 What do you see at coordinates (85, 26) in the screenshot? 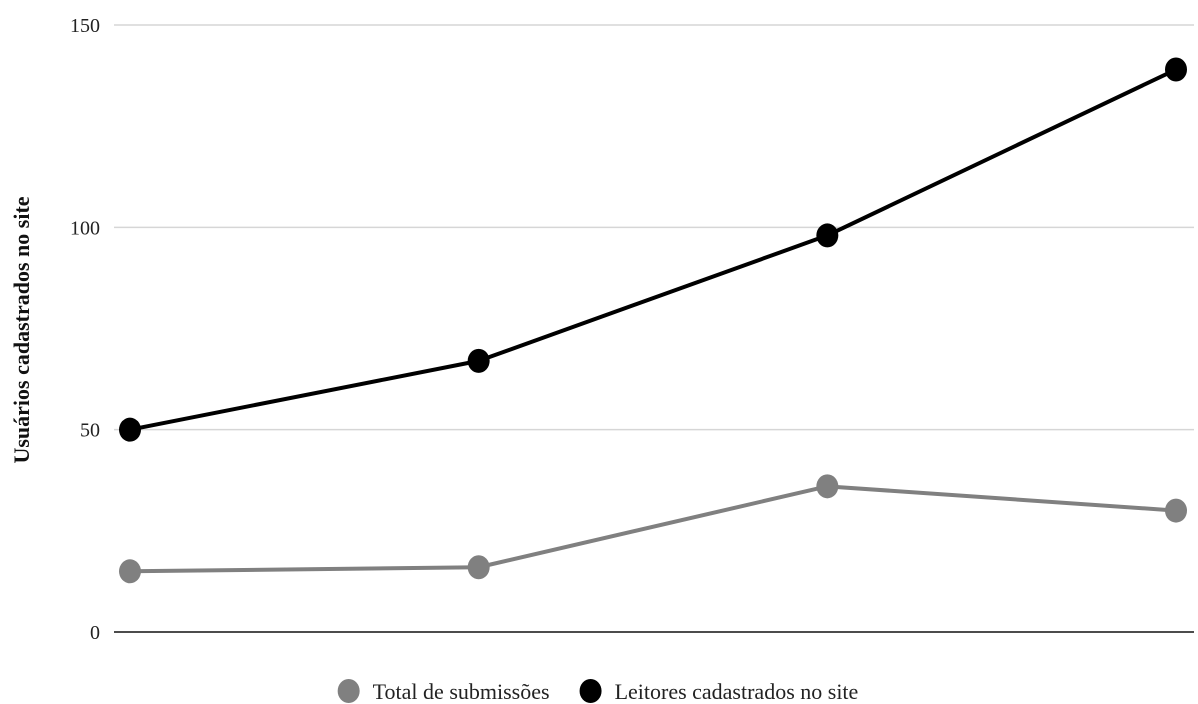
I see `y-tick-label: 150` at bounding box center [85, 26].